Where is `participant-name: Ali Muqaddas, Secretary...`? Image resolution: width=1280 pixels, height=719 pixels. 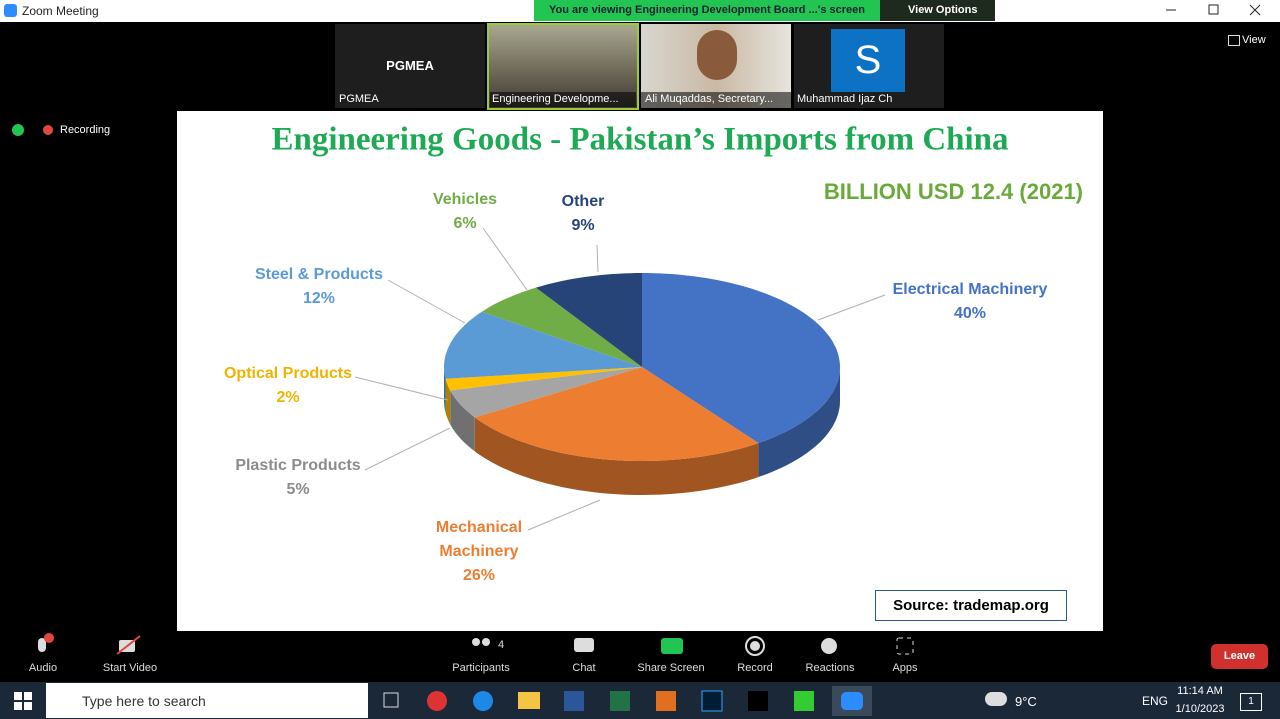
participant-name: Ali Muqaddas, Secretary... is located at coordinates (709, 99).